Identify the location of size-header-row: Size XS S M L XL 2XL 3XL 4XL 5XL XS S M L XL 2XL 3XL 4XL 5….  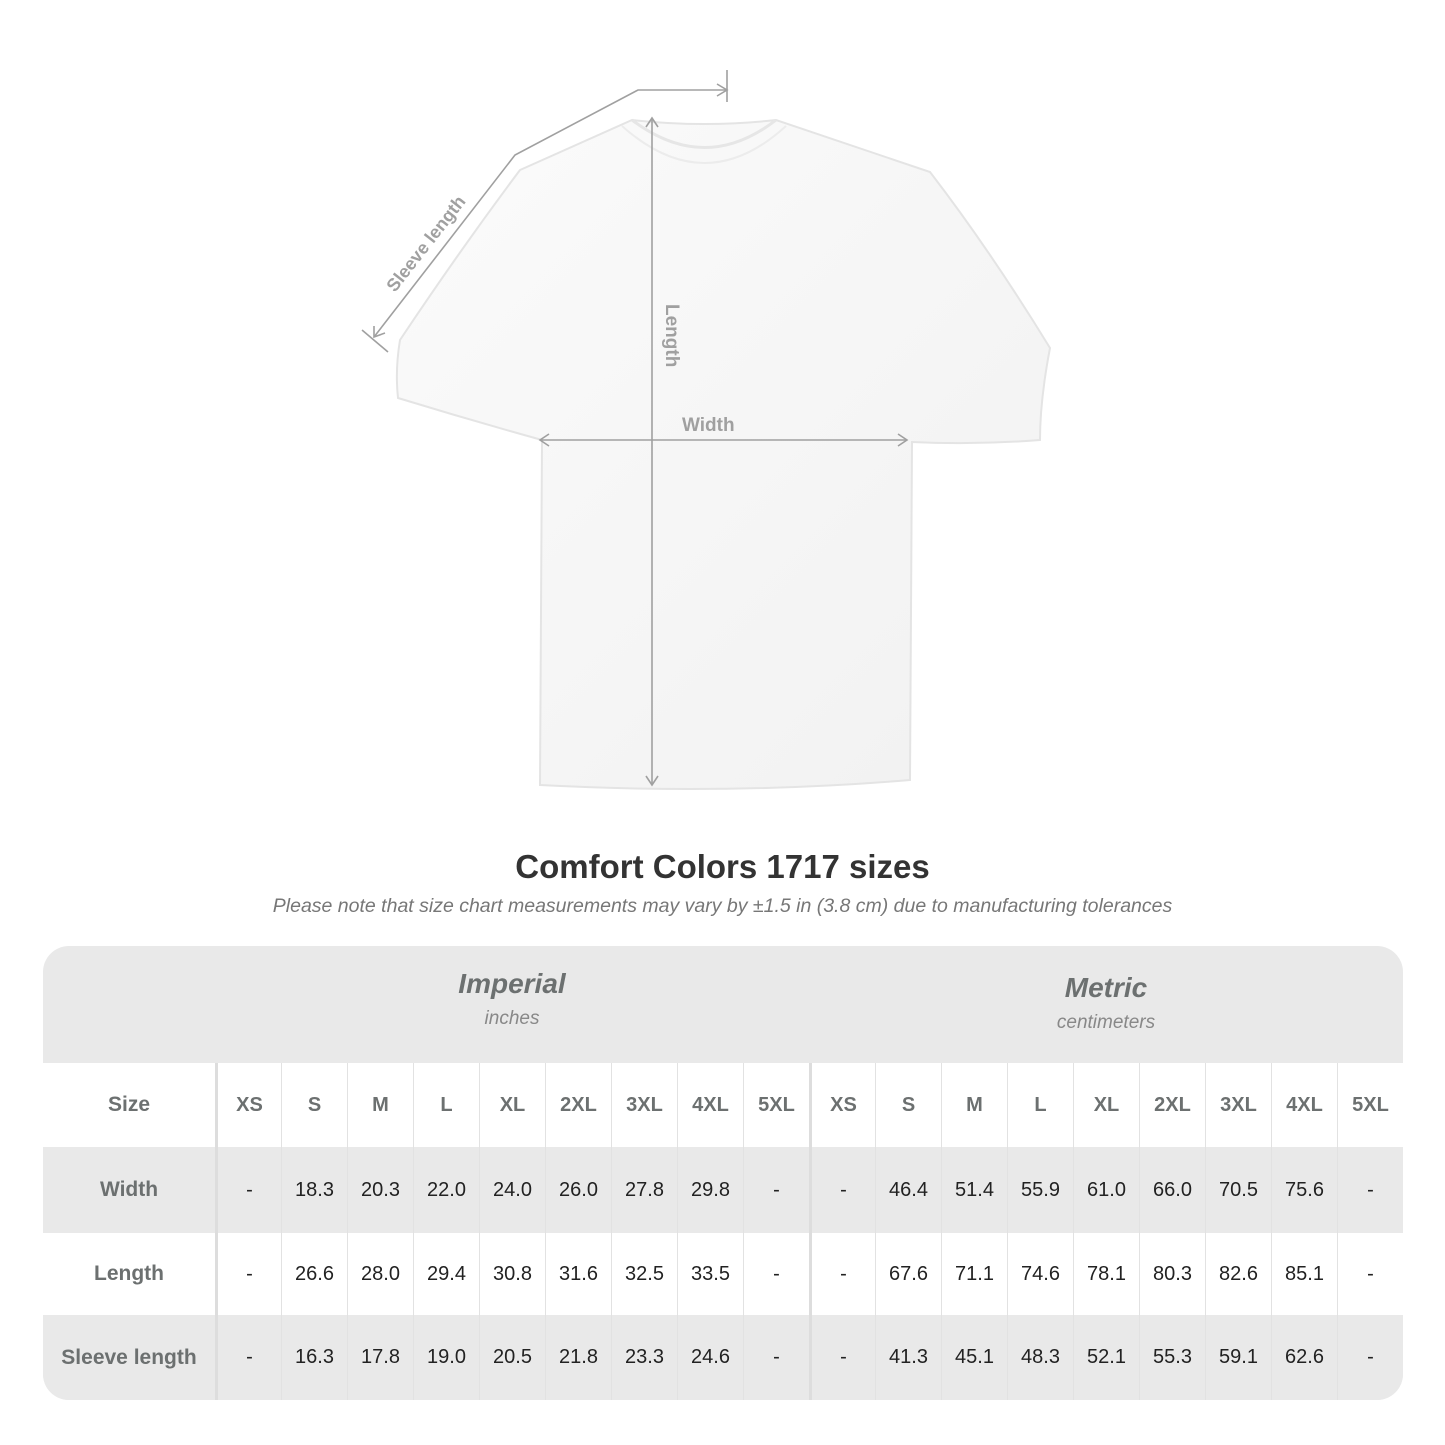
(723, 1105).